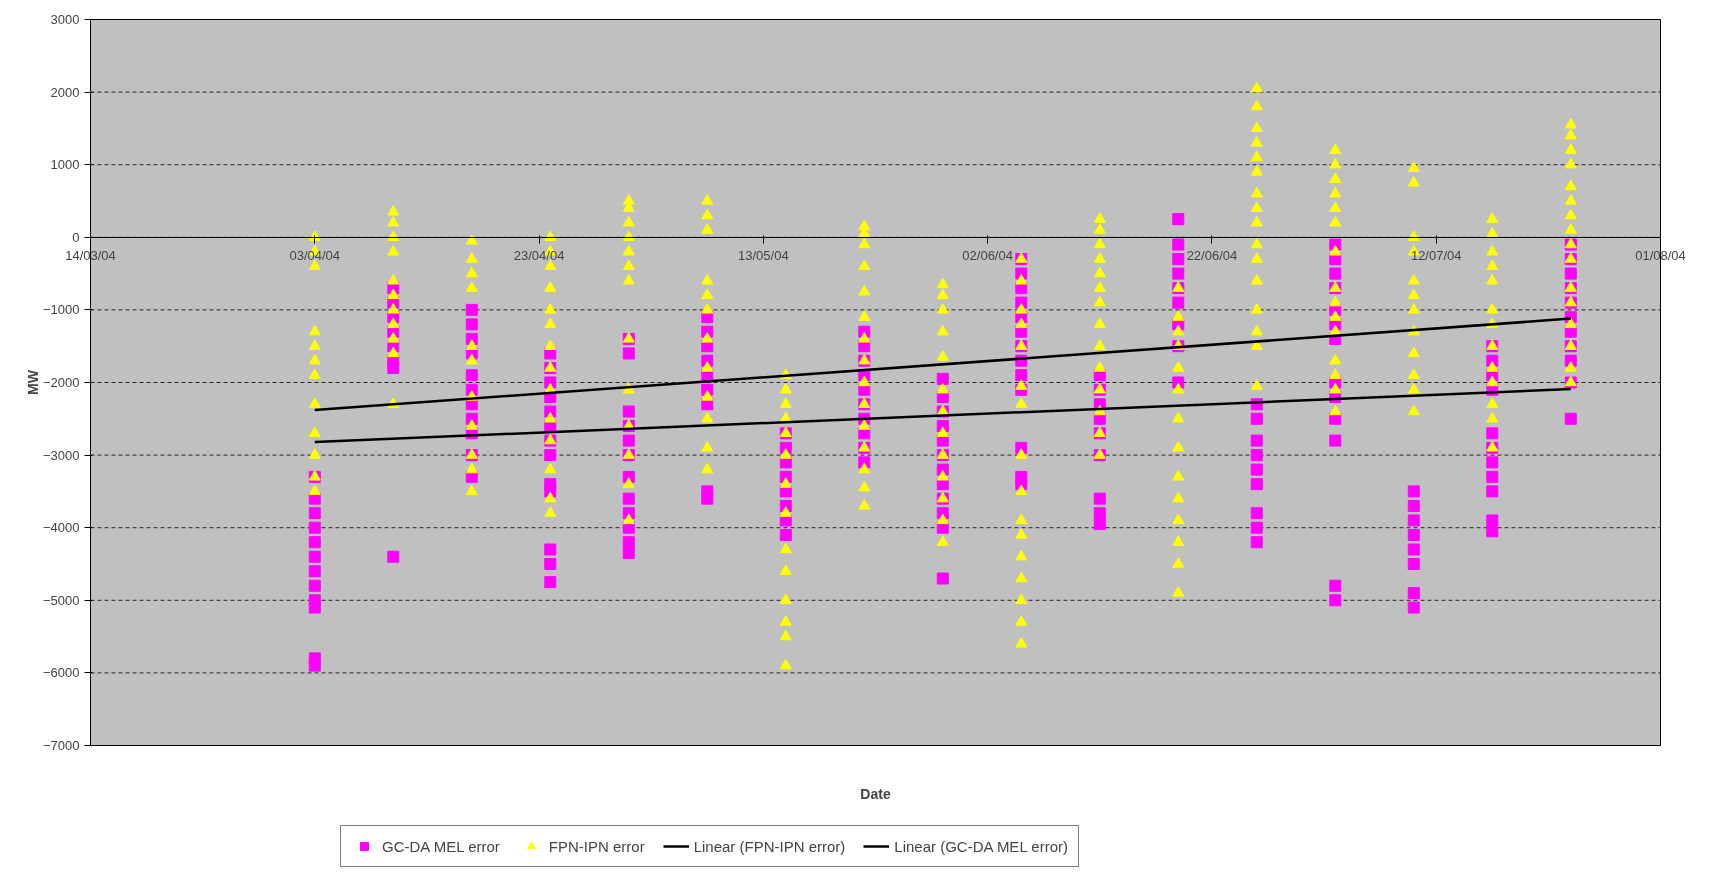 The width and height of the screenshot is (1733, 896). What do you see at coordinates (315, 256) in the screenshot?
I see `x-tick-label: 03/04/04` at bounding box center [315, 256].